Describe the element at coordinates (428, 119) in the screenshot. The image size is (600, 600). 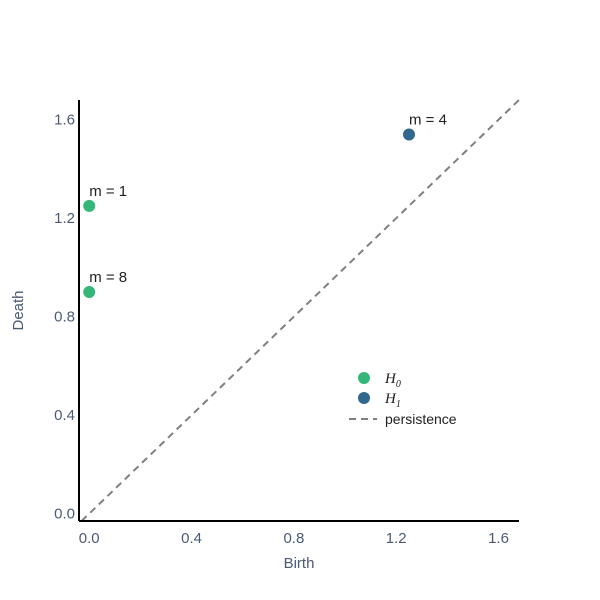
I see `data-label: m = 4` at that location.